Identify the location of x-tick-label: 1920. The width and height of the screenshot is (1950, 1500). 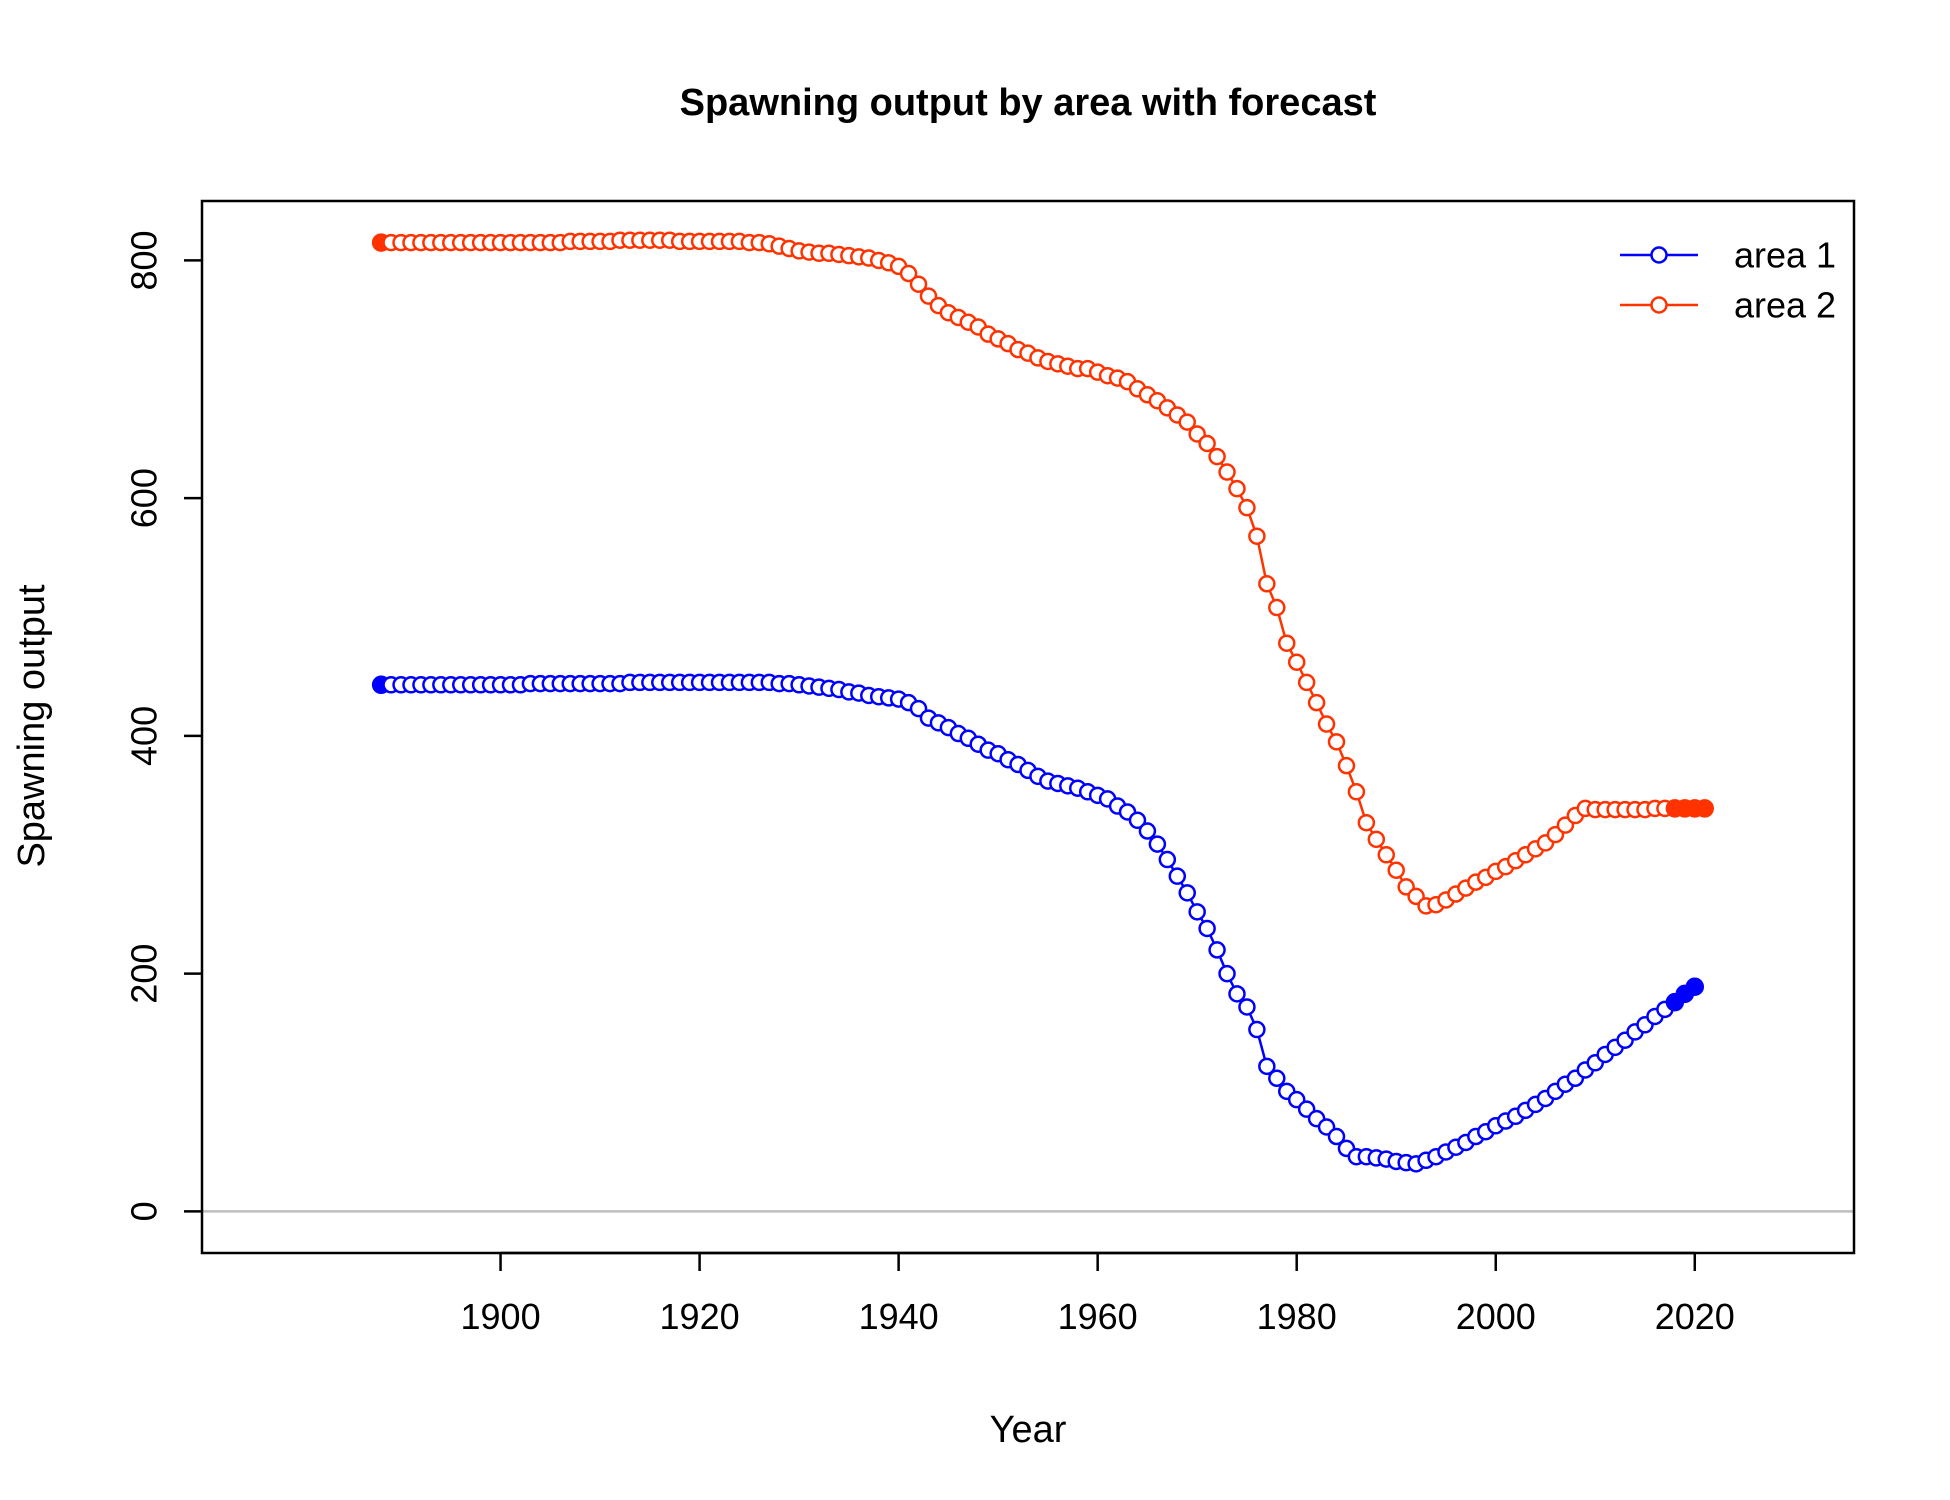
(700, 1316).